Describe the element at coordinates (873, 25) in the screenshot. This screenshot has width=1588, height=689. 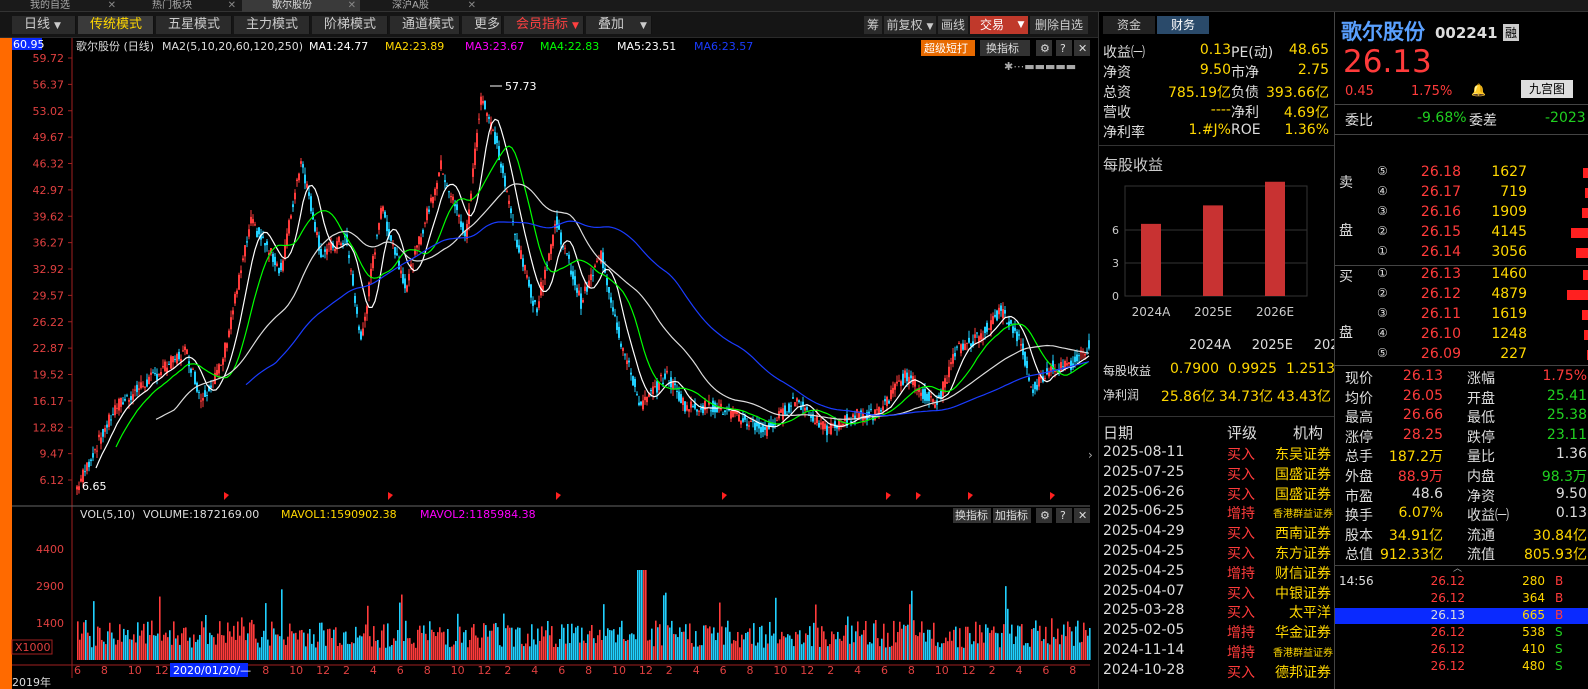
I see `chip-button: 筹` at that location.